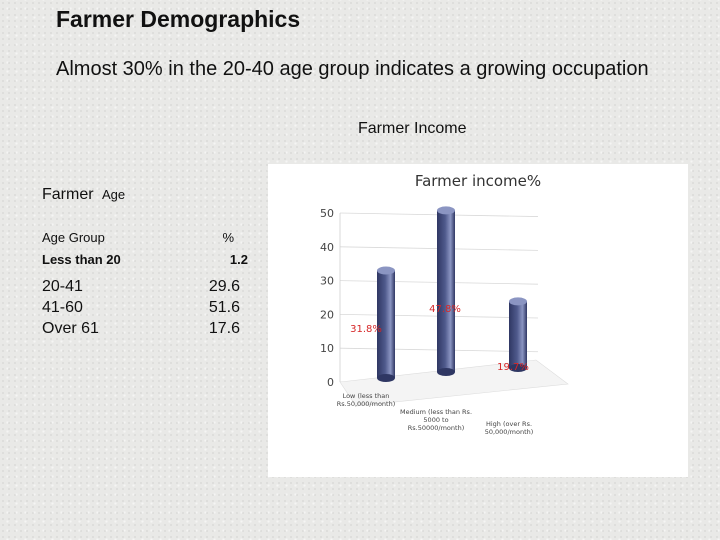  Describe the element at coordinates (366, 400) in the screenshot. I see `category-label: Low (less than Rs.50,000/month)` at that location.